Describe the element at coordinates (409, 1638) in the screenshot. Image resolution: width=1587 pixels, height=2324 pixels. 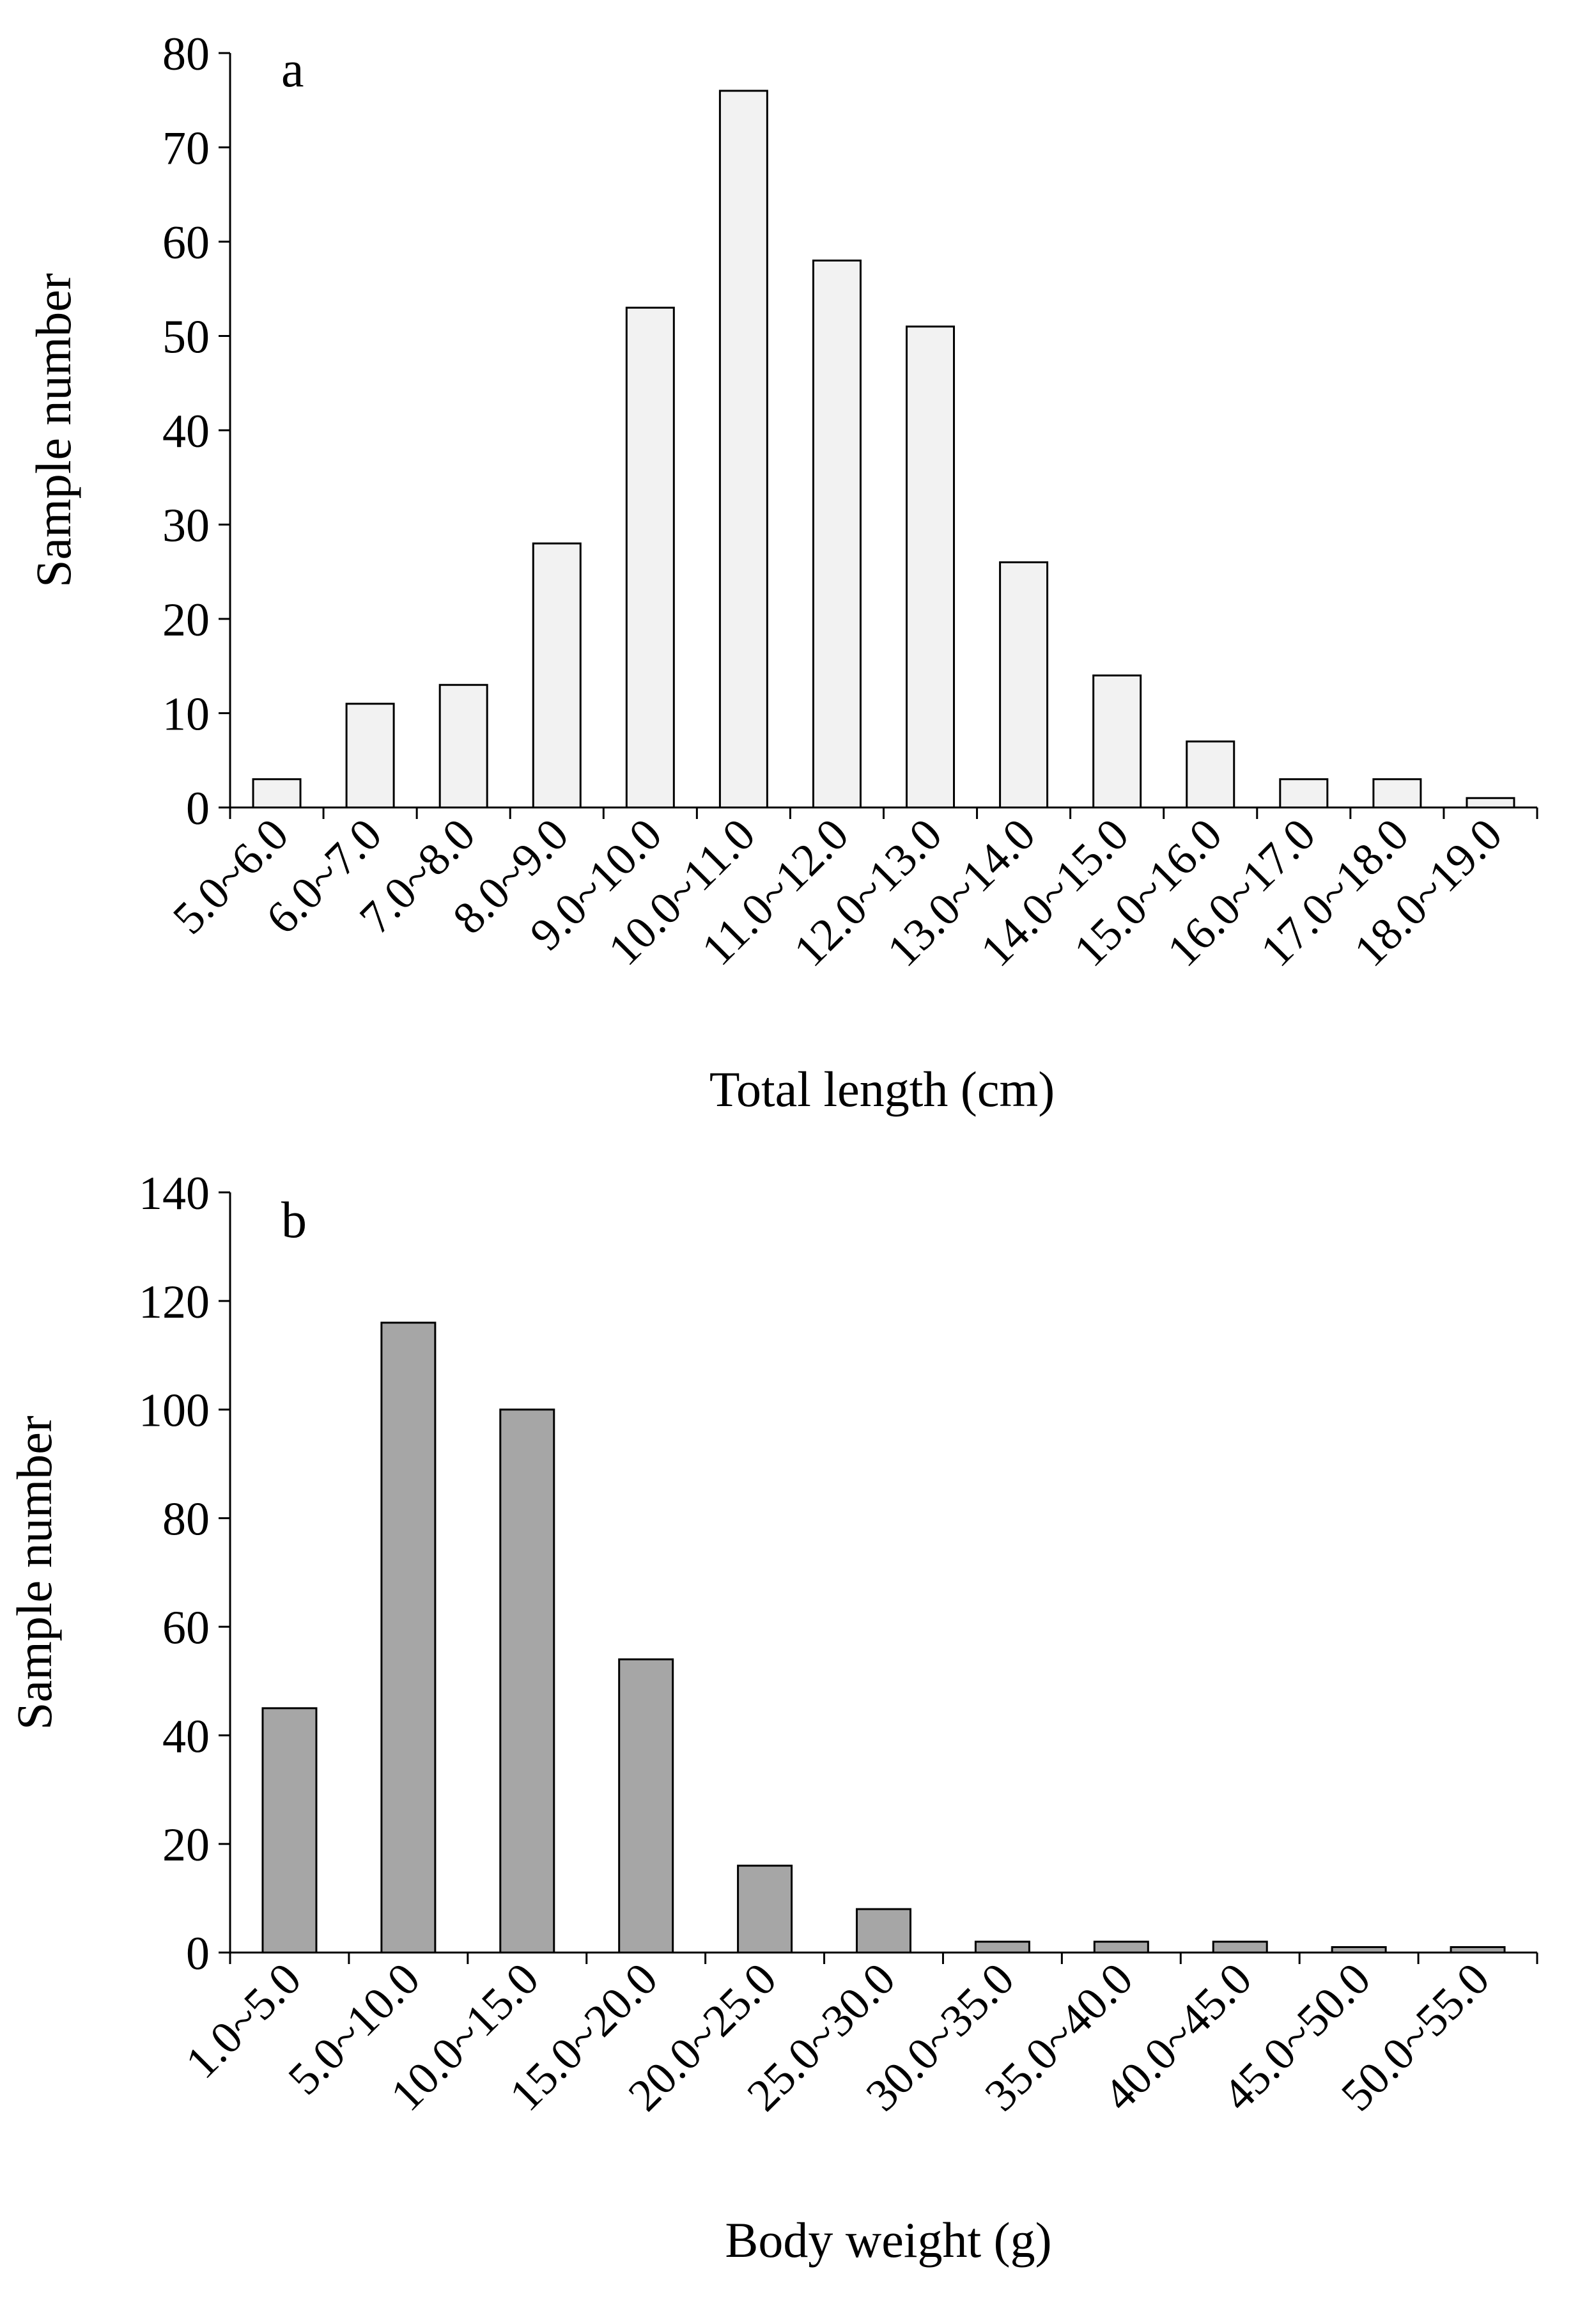
I see `bar-5.0~10.0` at that location.